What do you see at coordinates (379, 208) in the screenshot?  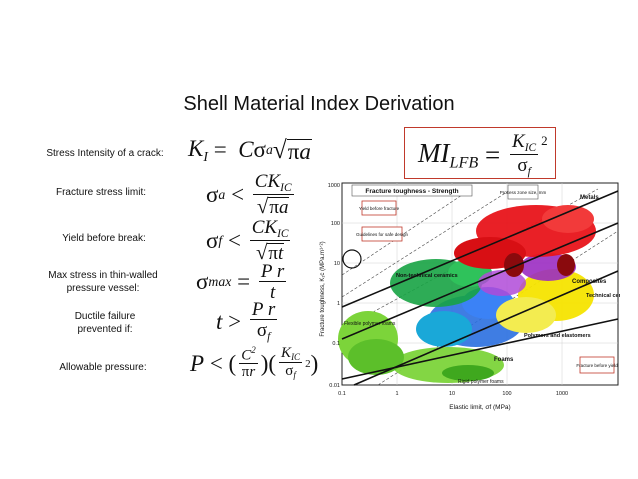 I see `note-yield-before-fracture: Yield before fracture` at bounding box center [379, 208].